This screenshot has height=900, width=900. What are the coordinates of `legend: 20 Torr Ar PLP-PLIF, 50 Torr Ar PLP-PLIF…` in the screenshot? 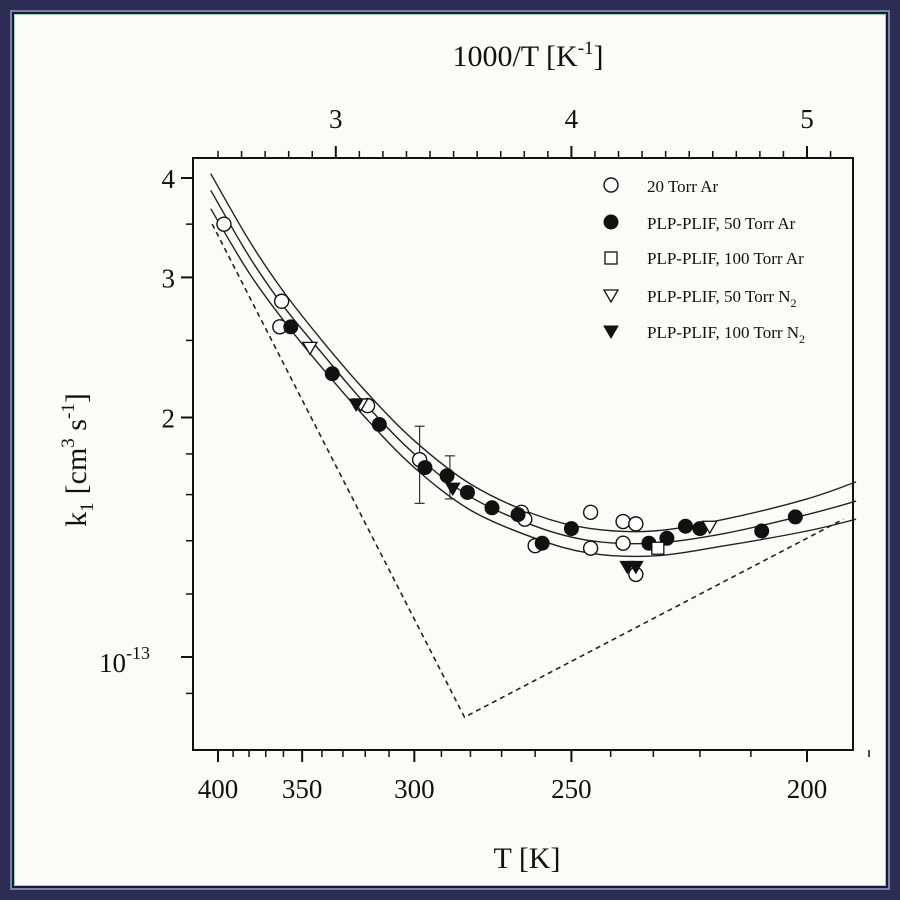 It's located at (703, 261).